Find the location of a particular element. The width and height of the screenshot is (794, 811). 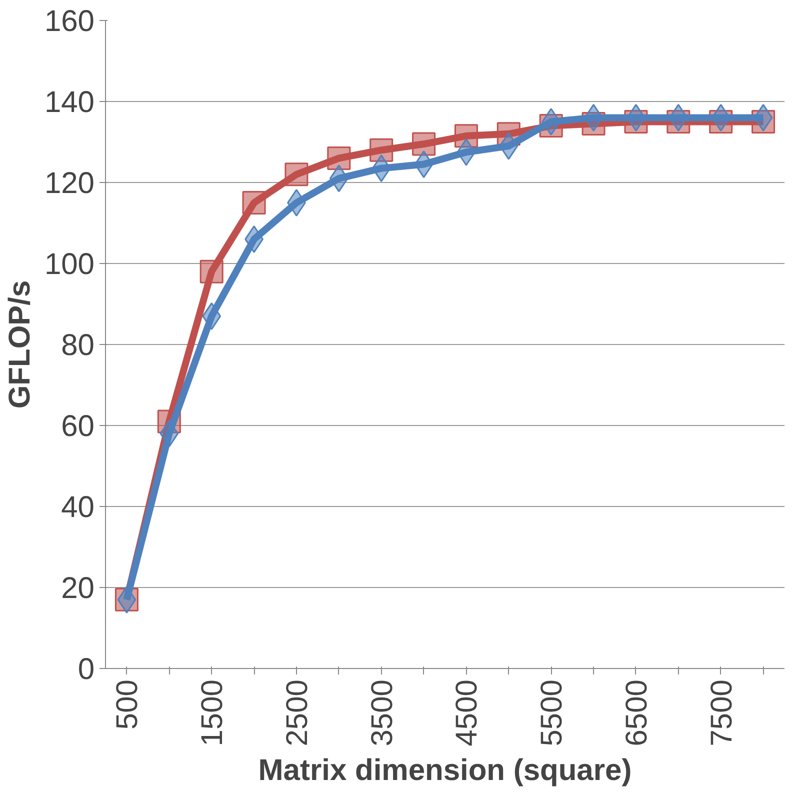

y-tick-label: 60 is located at coordinates (78, 426).